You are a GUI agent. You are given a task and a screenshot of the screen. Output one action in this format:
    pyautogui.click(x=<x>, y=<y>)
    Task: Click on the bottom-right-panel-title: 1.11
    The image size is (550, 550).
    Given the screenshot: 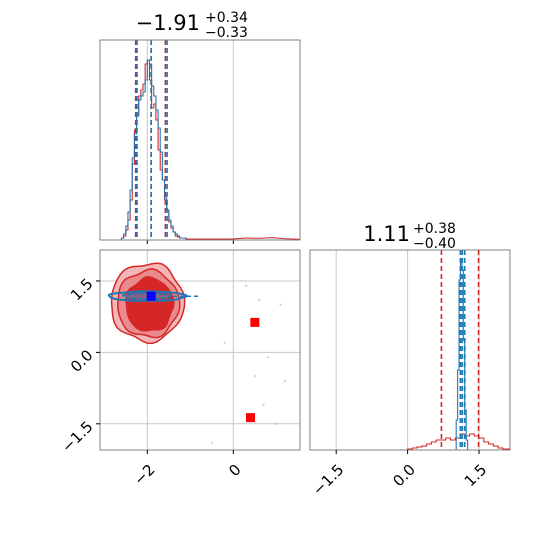 What is the action you would take?
    pyautogui.click(x=386, y=234)
    